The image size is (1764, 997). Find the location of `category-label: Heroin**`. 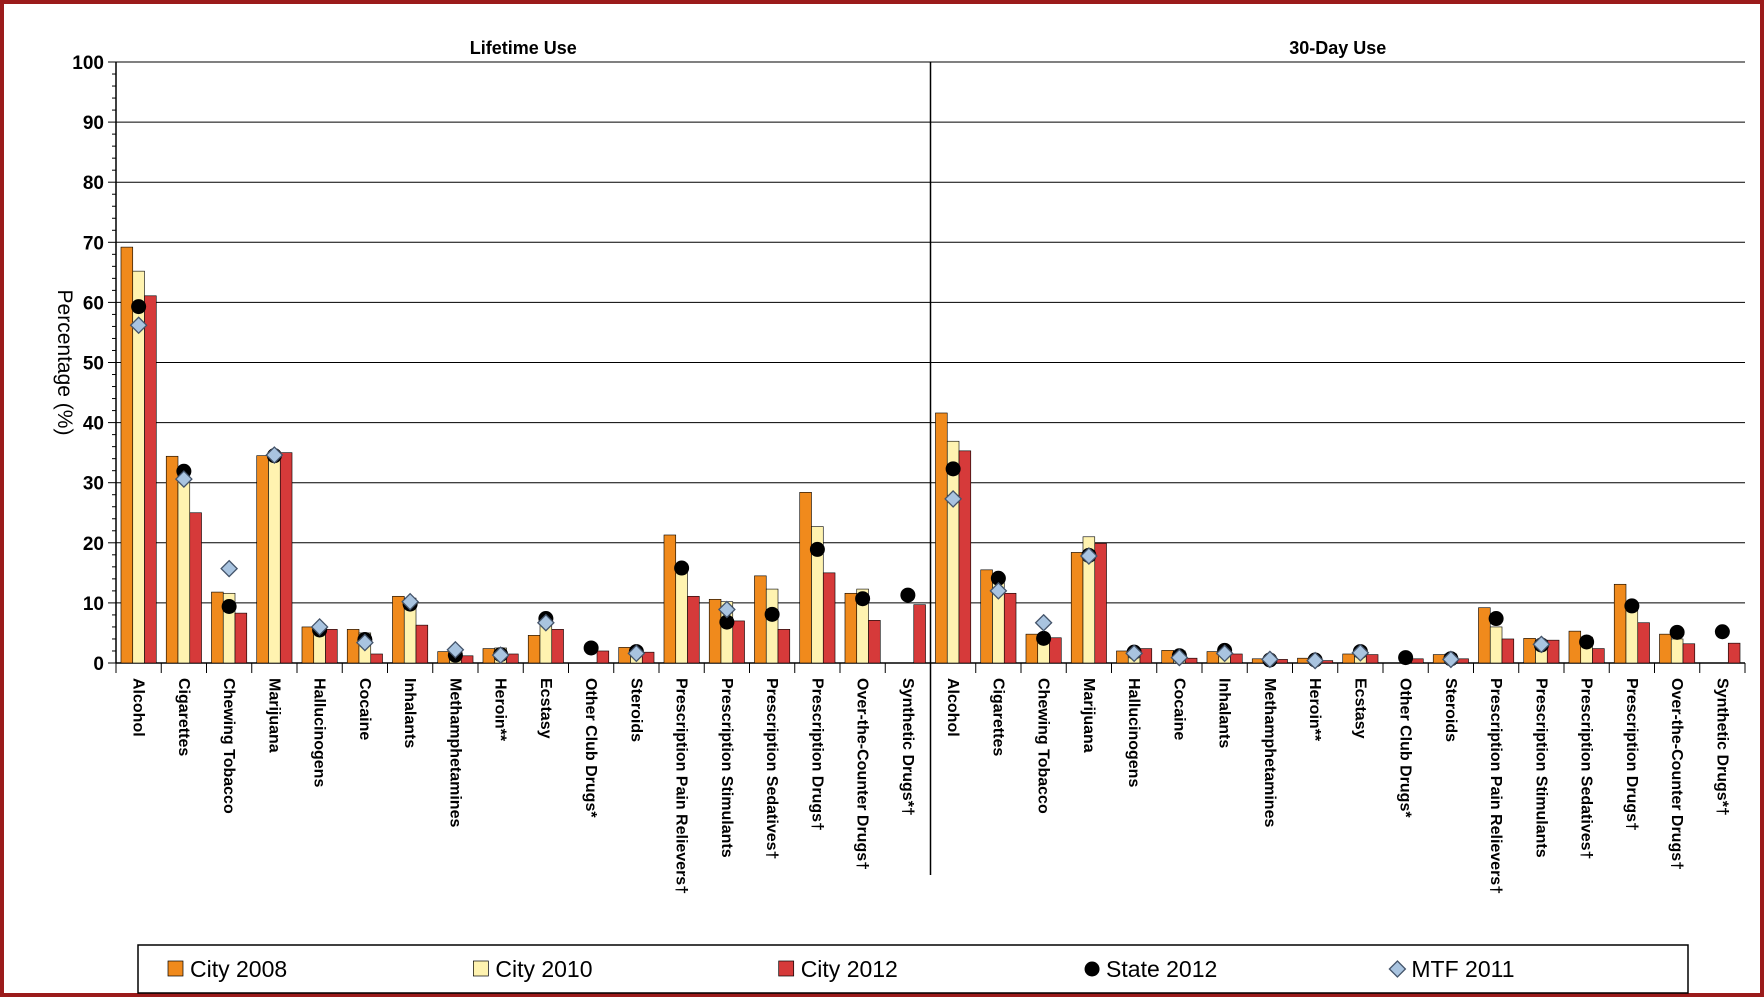

category-label: Heroin** is located at coordinates (1314, 710).